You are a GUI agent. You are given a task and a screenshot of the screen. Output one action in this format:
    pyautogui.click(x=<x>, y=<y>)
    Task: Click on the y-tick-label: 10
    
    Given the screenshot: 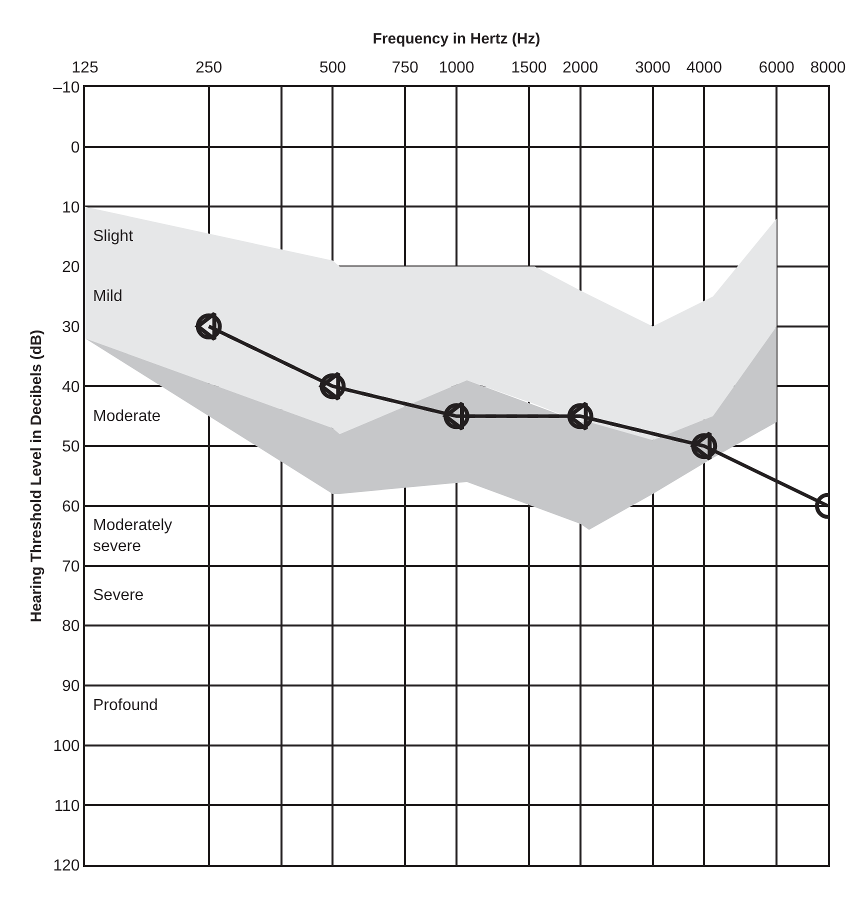 What is the action you would take?
    pyautogui.click(x=71, y=207)
    